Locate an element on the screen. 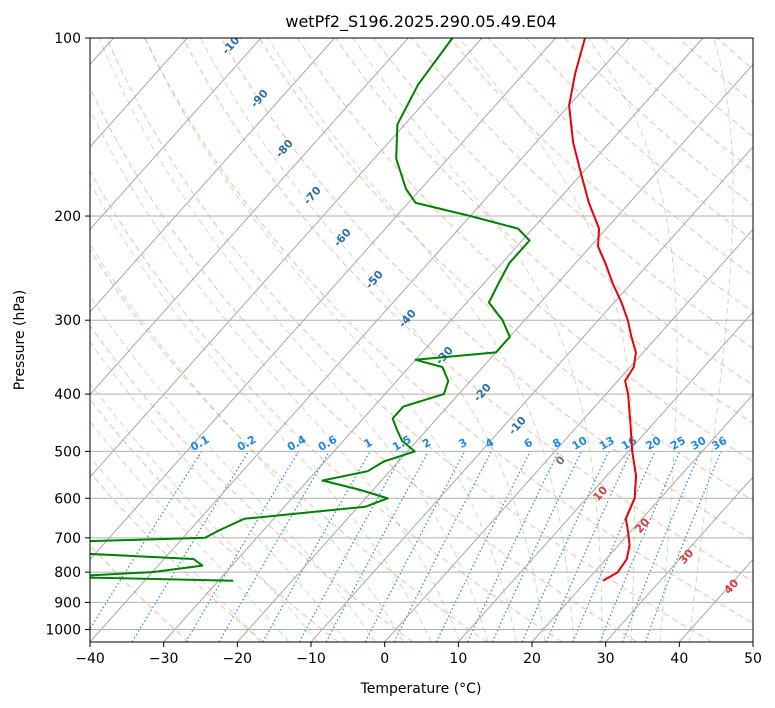 The height and width of the screenshot is (708, 775). x-tick-label: −10 is located at coordinates (311, 659).